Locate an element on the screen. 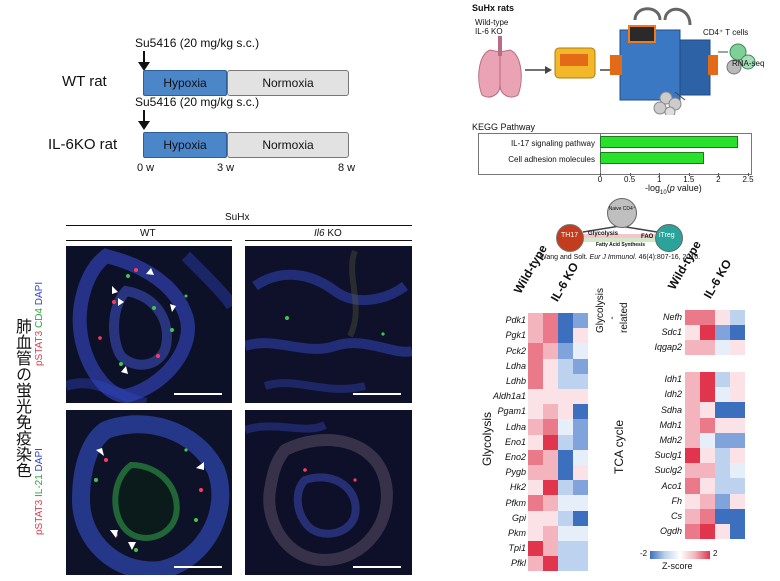 This screenshot has height=581, width=780. legend-label: Z-score is located at coordinates (677, 566).